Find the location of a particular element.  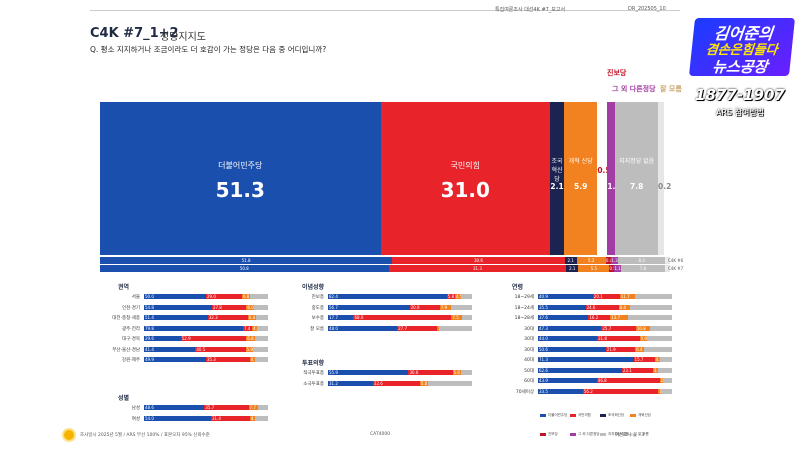

trend-cell: 2.1 is located at coordinates (572, 268).